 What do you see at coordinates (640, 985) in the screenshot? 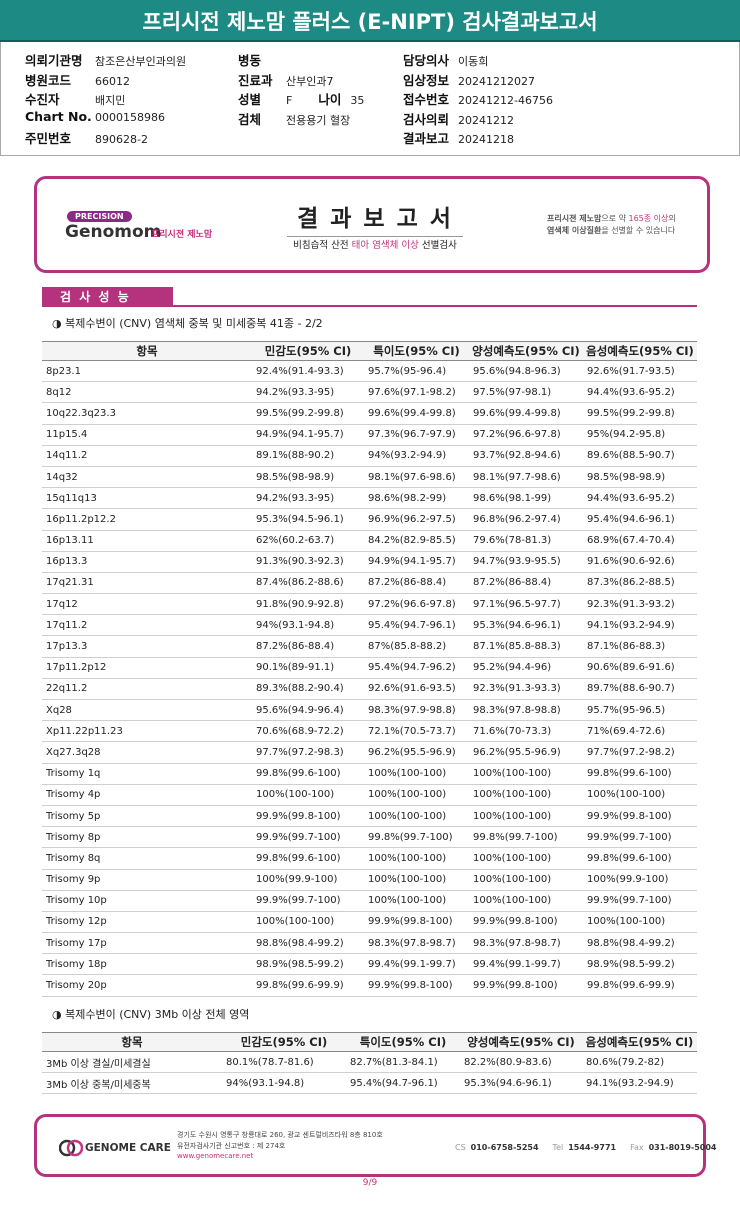
I see `cell: 99.8%(99.6-99.9)` at bounding box center [640, 985].